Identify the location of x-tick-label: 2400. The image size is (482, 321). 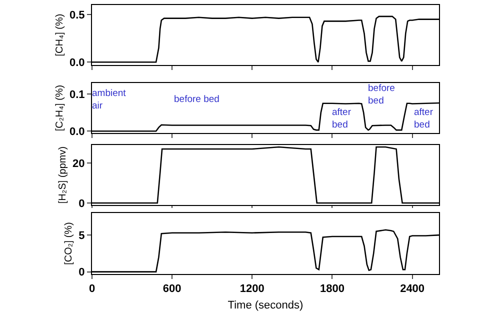
(412, 289).